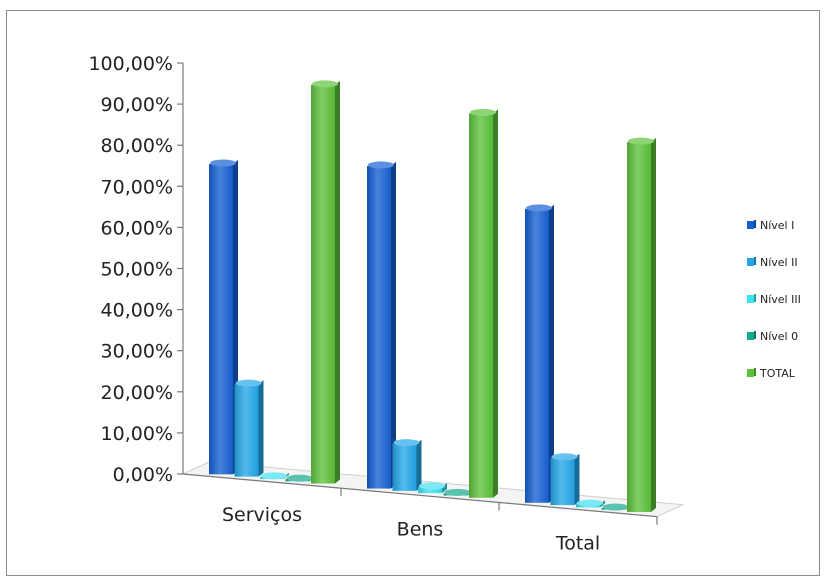 The height and width of the screenshot is (582, 829). I want to click on x-category-labels: Serviços Bens Total, so click(411, 529).